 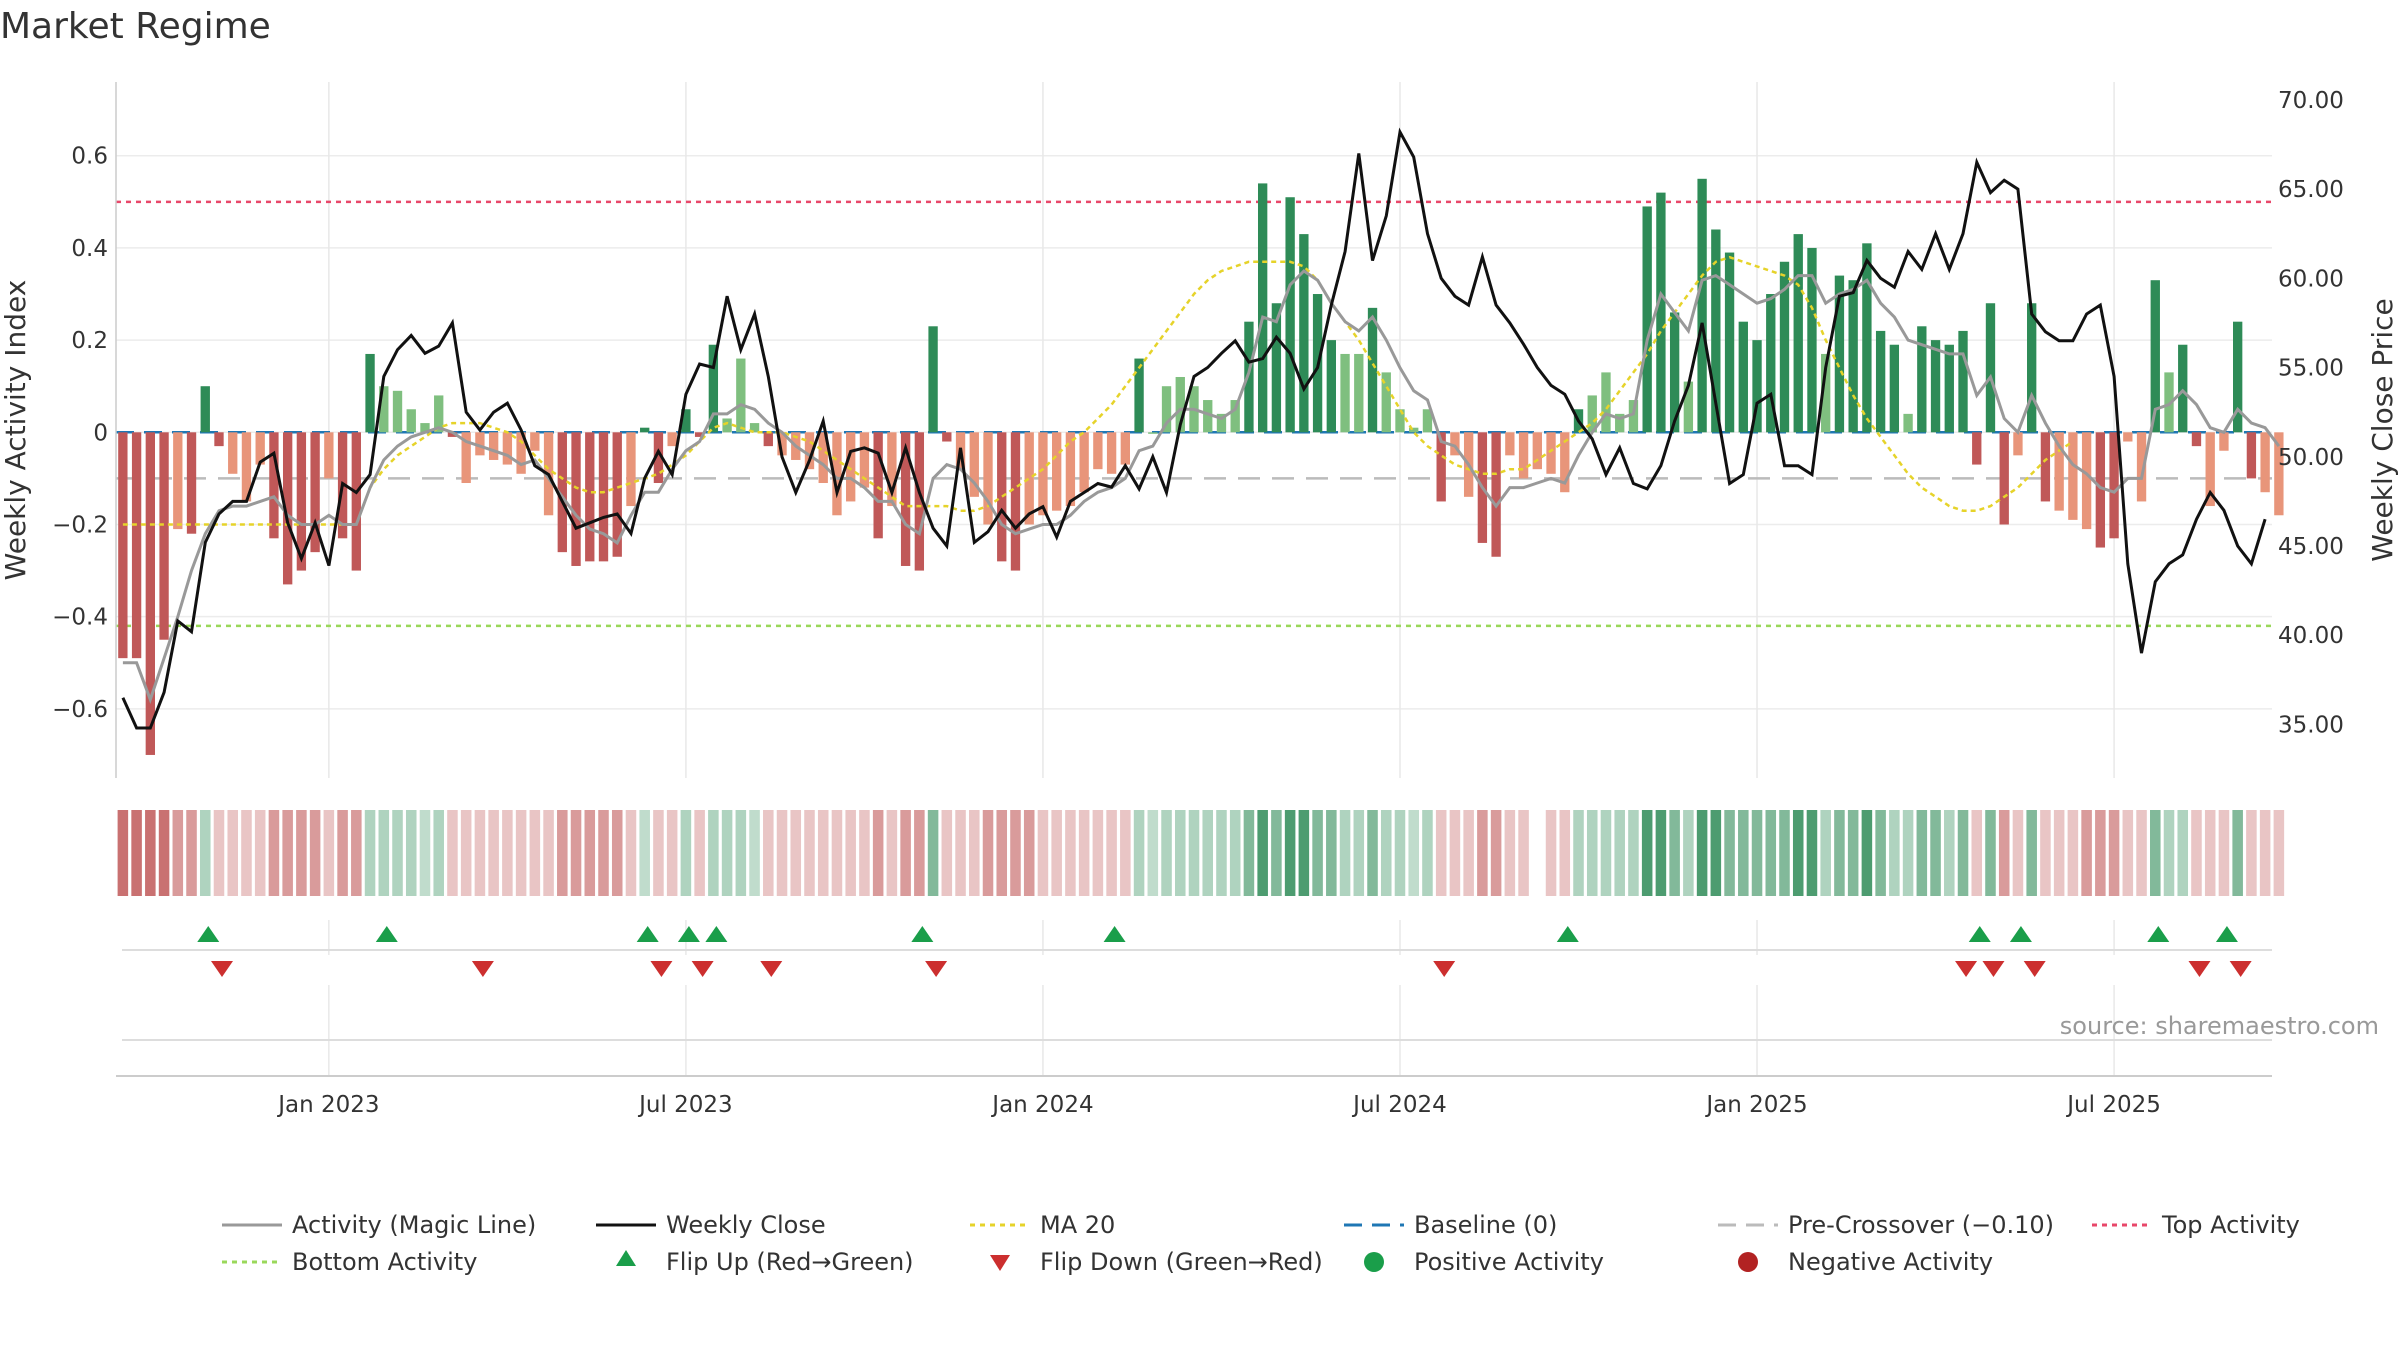 What do you see at coordinates (1485, 1225) in the screenshot?
I see `svg-text: Baseline (0)` at bounding box center [1485, 1225].